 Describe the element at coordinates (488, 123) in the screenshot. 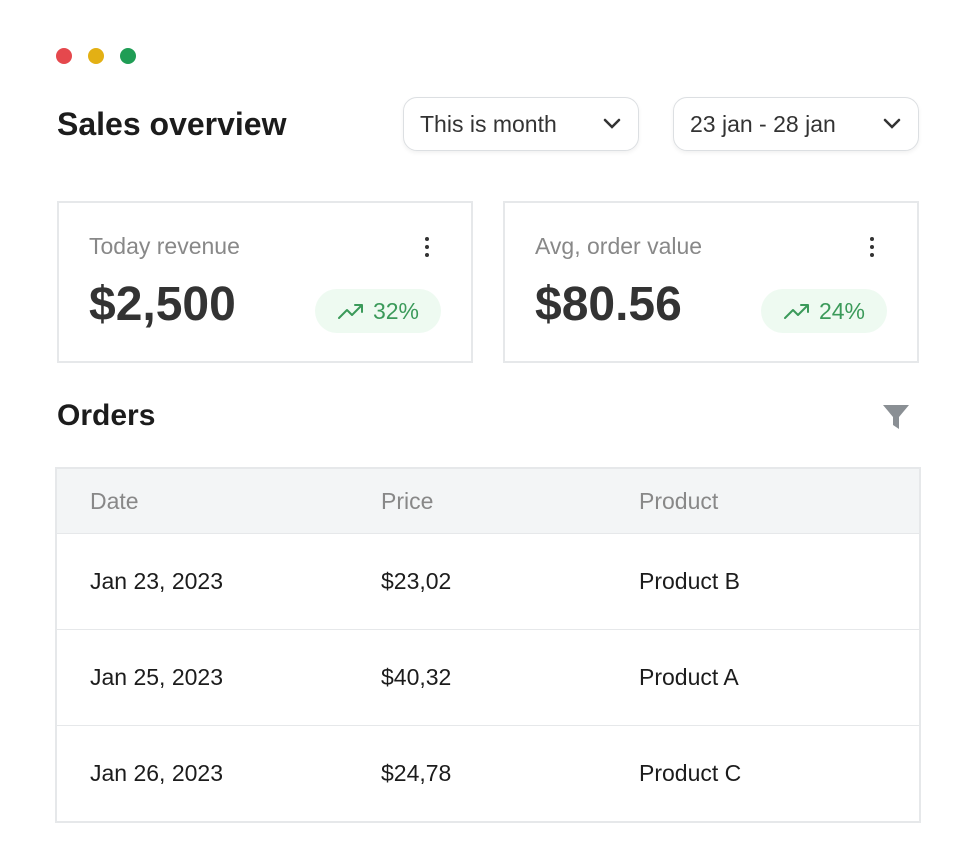

I see `dropdown-label: This is month` at that location.